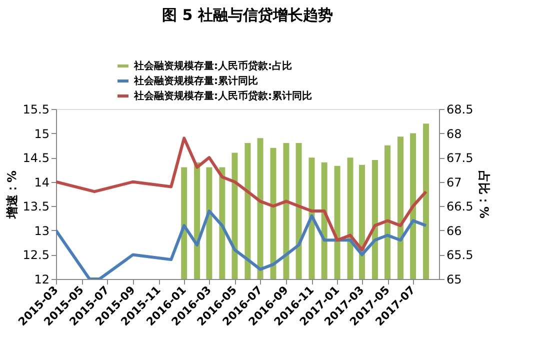 This screenshot has width=550, height=341. What do you see at coordinates (460, 255) in the screenshot?
I see `y2-tick-label: 65.5` at bounding box center [460, 255].